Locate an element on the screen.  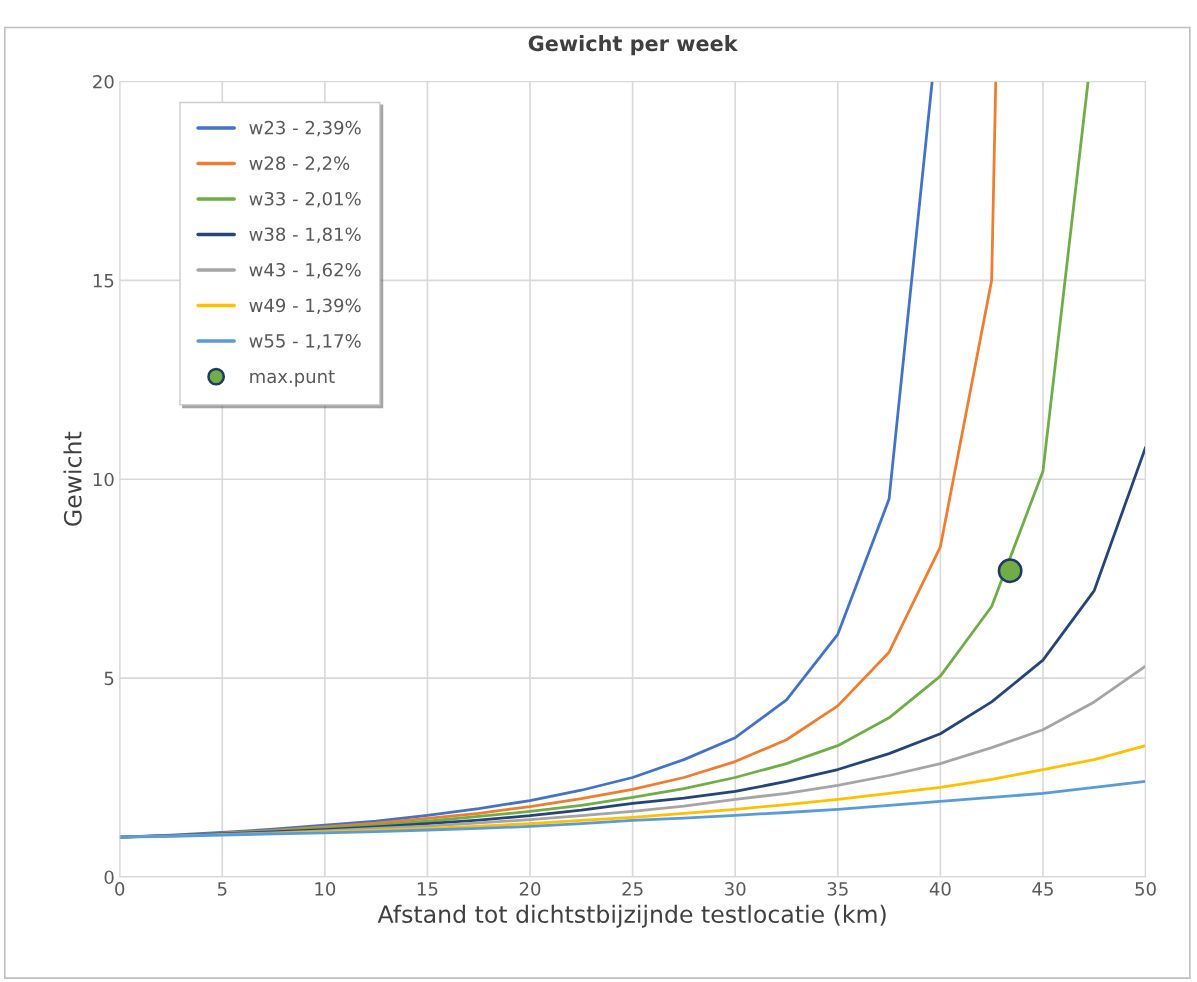
x-tick-label: 50 is located at coordinates (1145, 889).